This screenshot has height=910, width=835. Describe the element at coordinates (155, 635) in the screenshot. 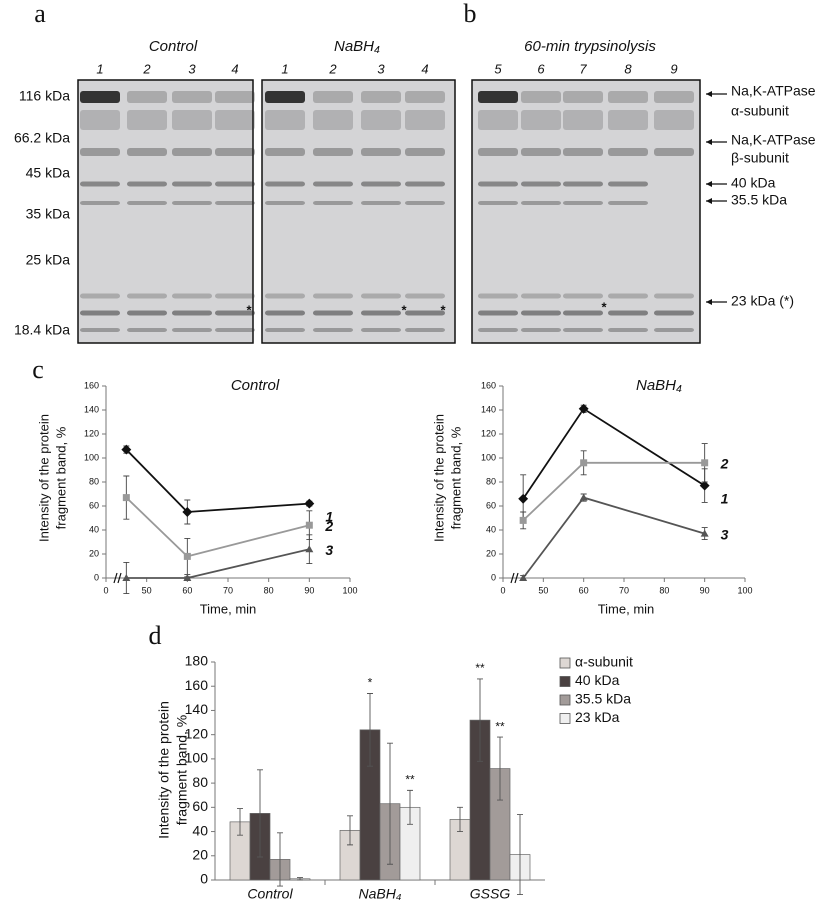

I see `panel-label: d` at that location.